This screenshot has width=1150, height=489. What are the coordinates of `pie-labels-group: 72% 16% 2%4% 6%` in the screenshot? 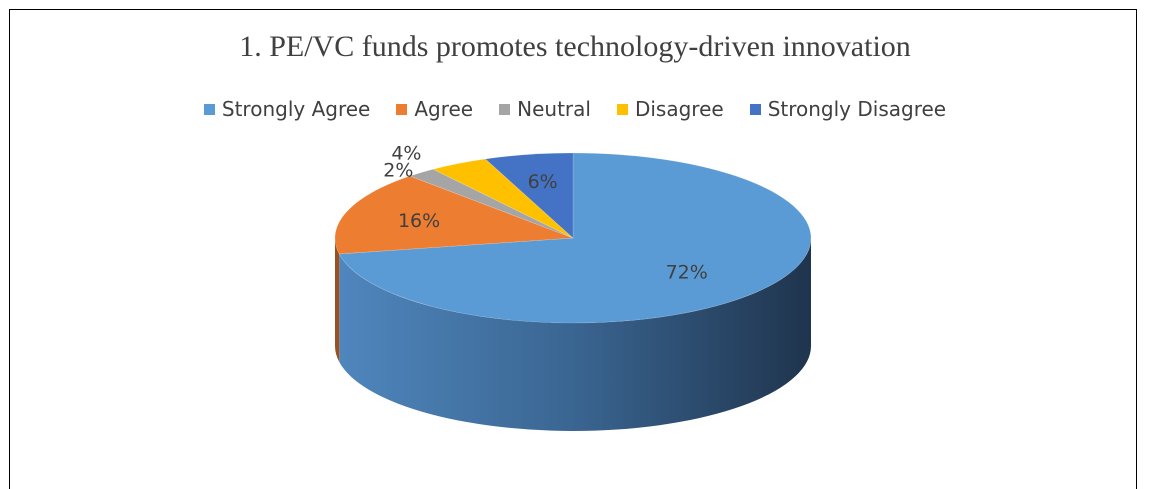 It's located at (545, 213).